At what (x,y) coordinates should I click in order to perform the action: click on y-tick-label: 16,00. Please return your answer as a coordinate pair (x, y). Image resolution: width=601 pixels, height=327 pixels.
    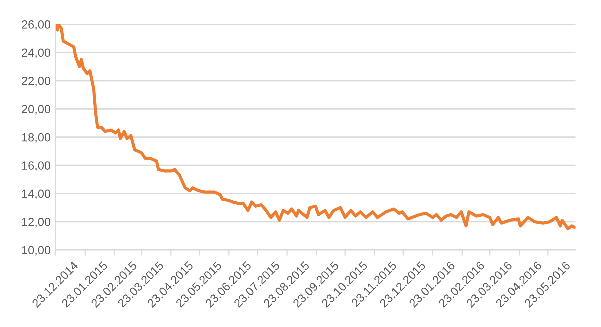
    Looking at the image, I should click on (36, 167).